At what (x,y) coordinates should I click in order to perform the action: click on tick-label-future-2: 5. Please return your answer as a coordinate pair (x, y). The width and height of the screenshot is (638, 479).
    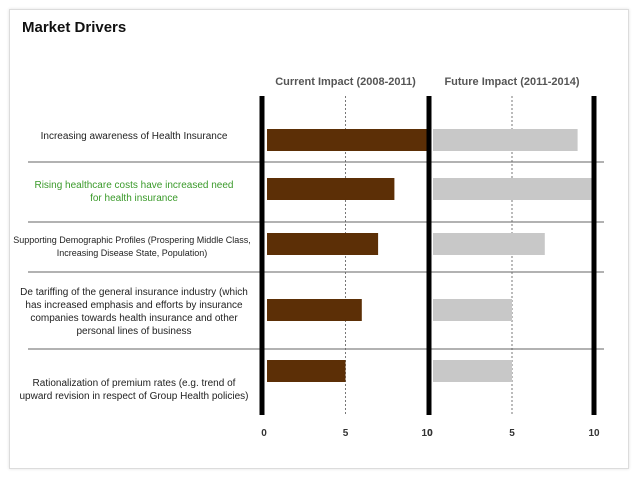
    Looking at the image, I should click on (512, 433).